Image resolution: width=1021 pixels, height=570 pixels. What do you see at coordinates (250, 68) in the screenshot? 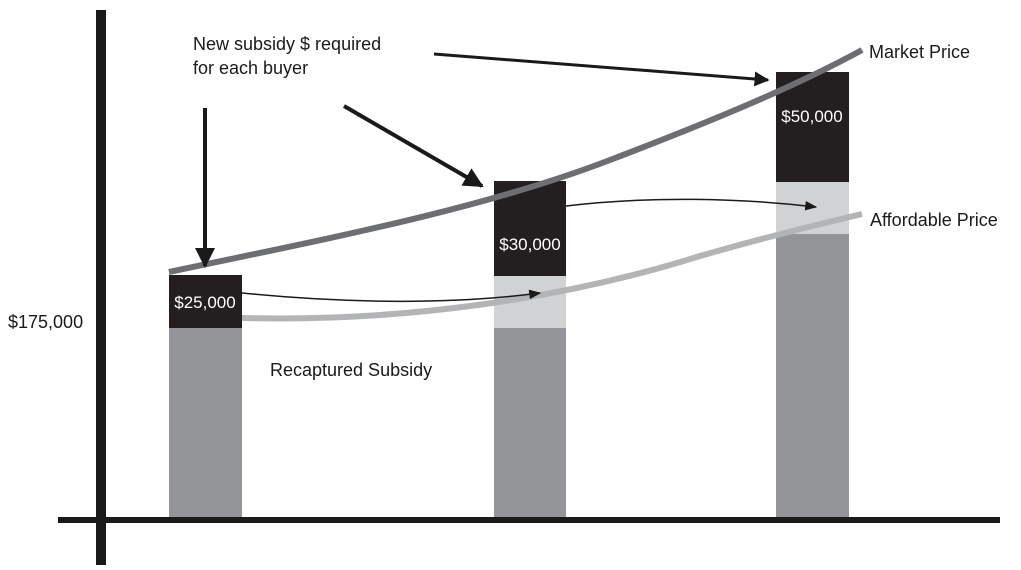
I see `annotation-label-line2: for each buyer` at bounding box center [250, 68].